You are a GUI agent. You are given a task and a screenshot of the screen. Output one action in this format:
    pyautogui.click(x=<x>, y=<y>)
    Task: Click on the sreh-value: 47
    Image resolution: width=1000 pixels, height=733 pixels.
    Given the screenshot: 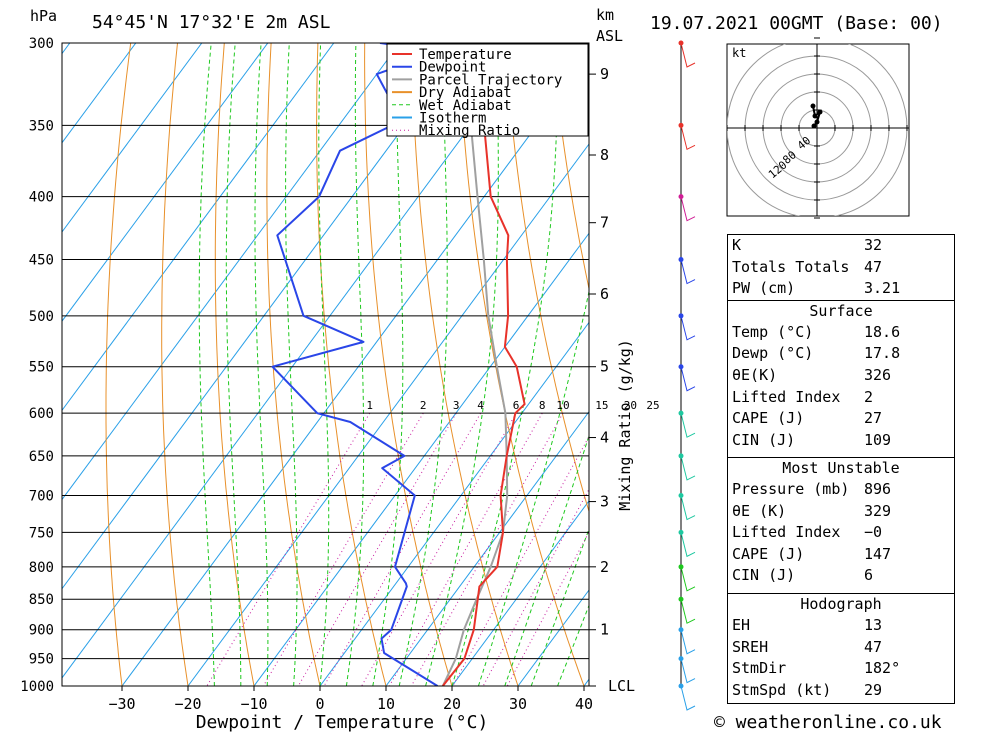 What is the action you would take?
    pyautogui.click(x=873, y=646)
    